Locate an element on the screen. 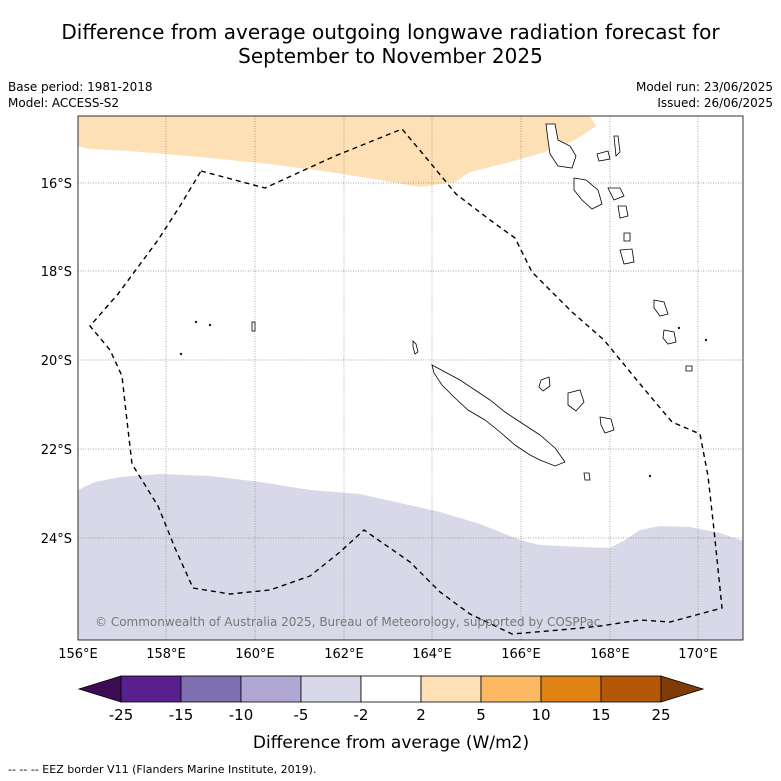 The image size is (781, 781). cb-tick-2: -15 is located at coordinates (181, 715).